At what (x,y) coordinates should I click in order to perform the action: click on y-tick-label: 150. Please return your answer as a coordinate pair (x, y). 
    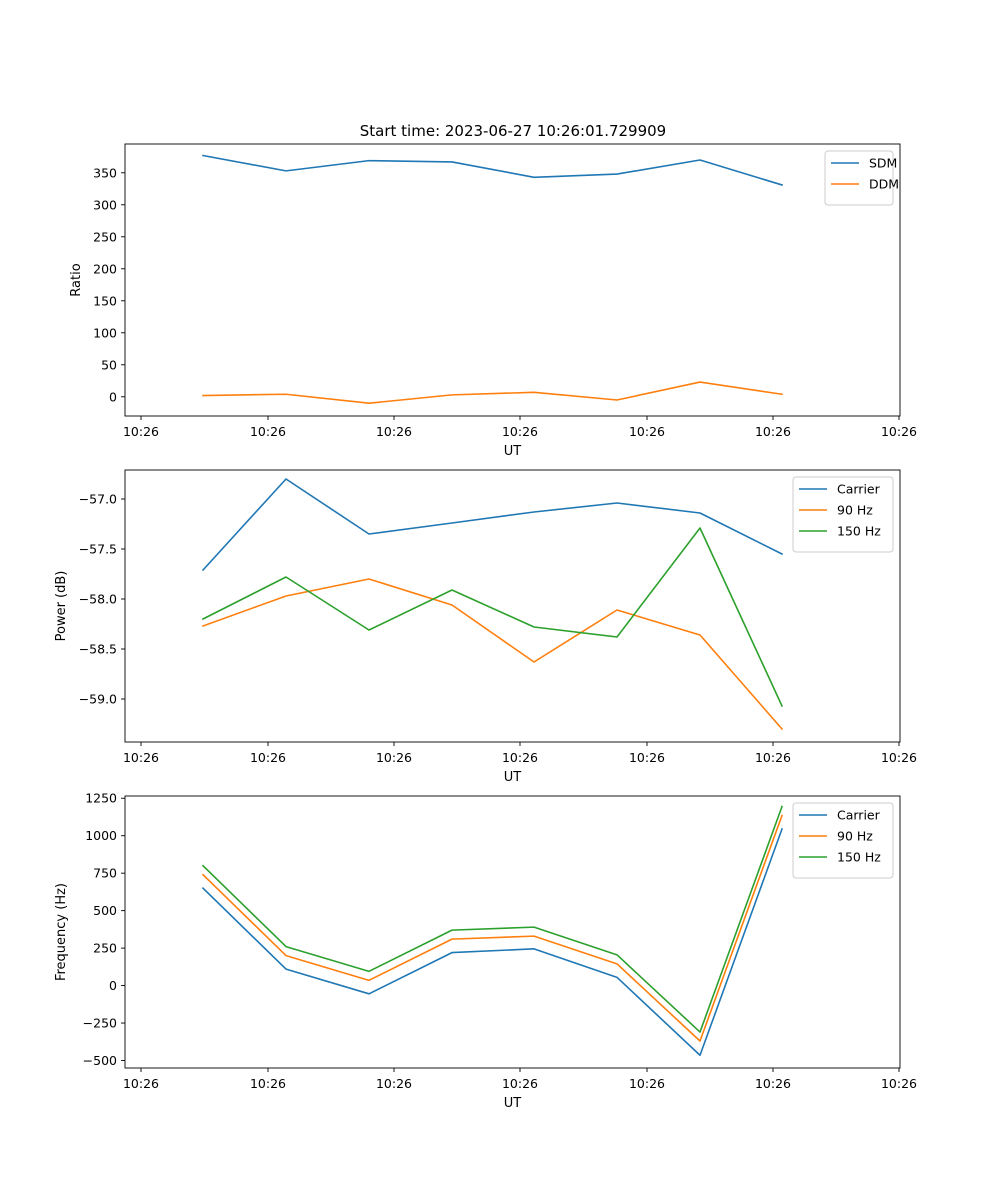
    Looking at the image, I should click on (105, 300).